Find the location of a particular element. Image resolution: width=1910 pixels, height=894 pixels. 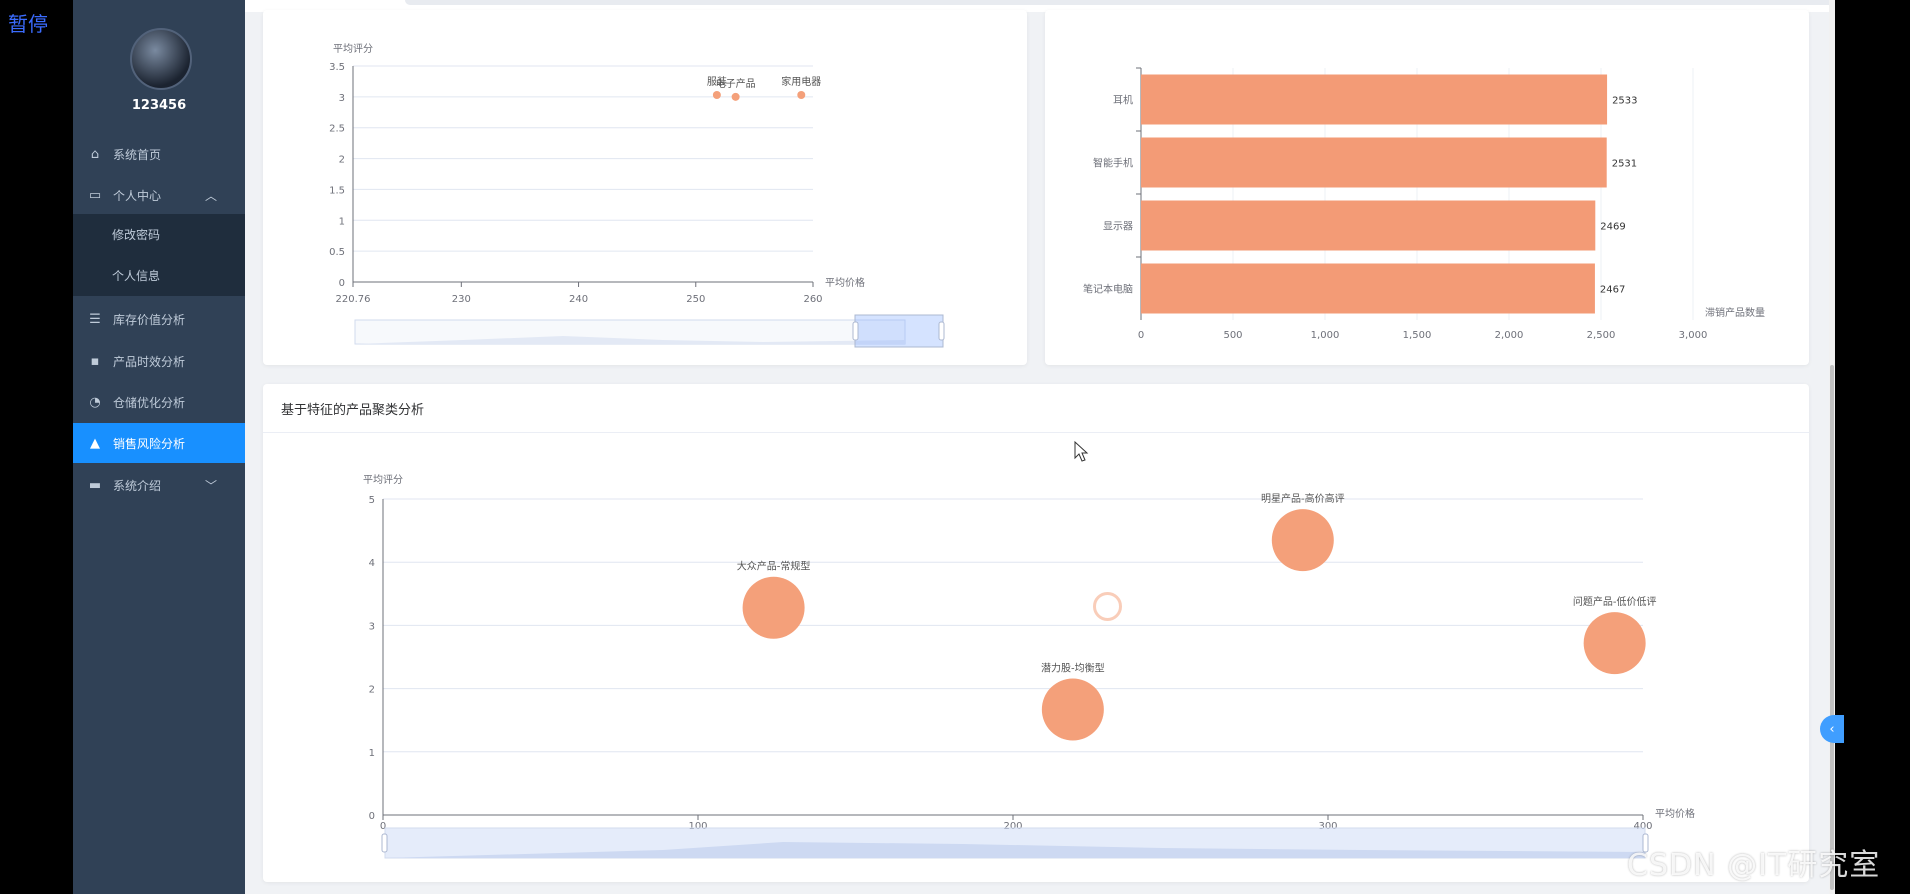

x-tick-label: 300 is located at coordinates (1327, 826).